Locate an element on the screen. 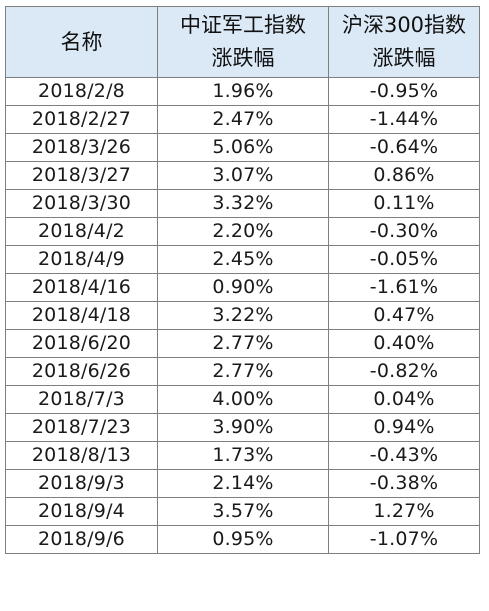  military-index-change-cell: 5.06% is located at coordinates (243, 147).